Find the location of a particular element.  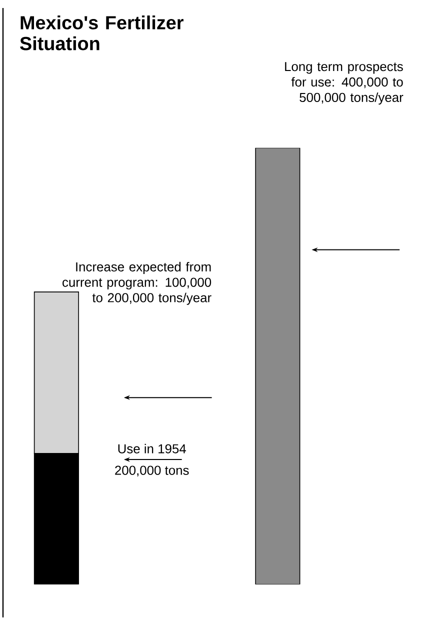

annotation: Increase expected from current program: 100,000 to 200,000 tons/year is located at coordinates (137, 283).